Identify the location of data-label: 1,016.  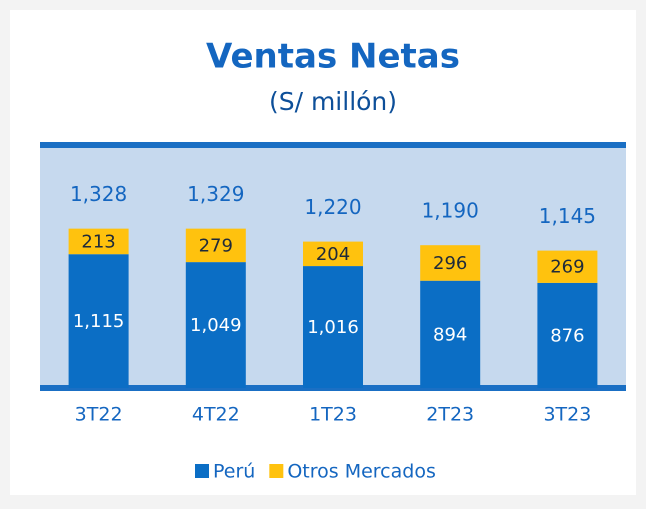
(333, 327).